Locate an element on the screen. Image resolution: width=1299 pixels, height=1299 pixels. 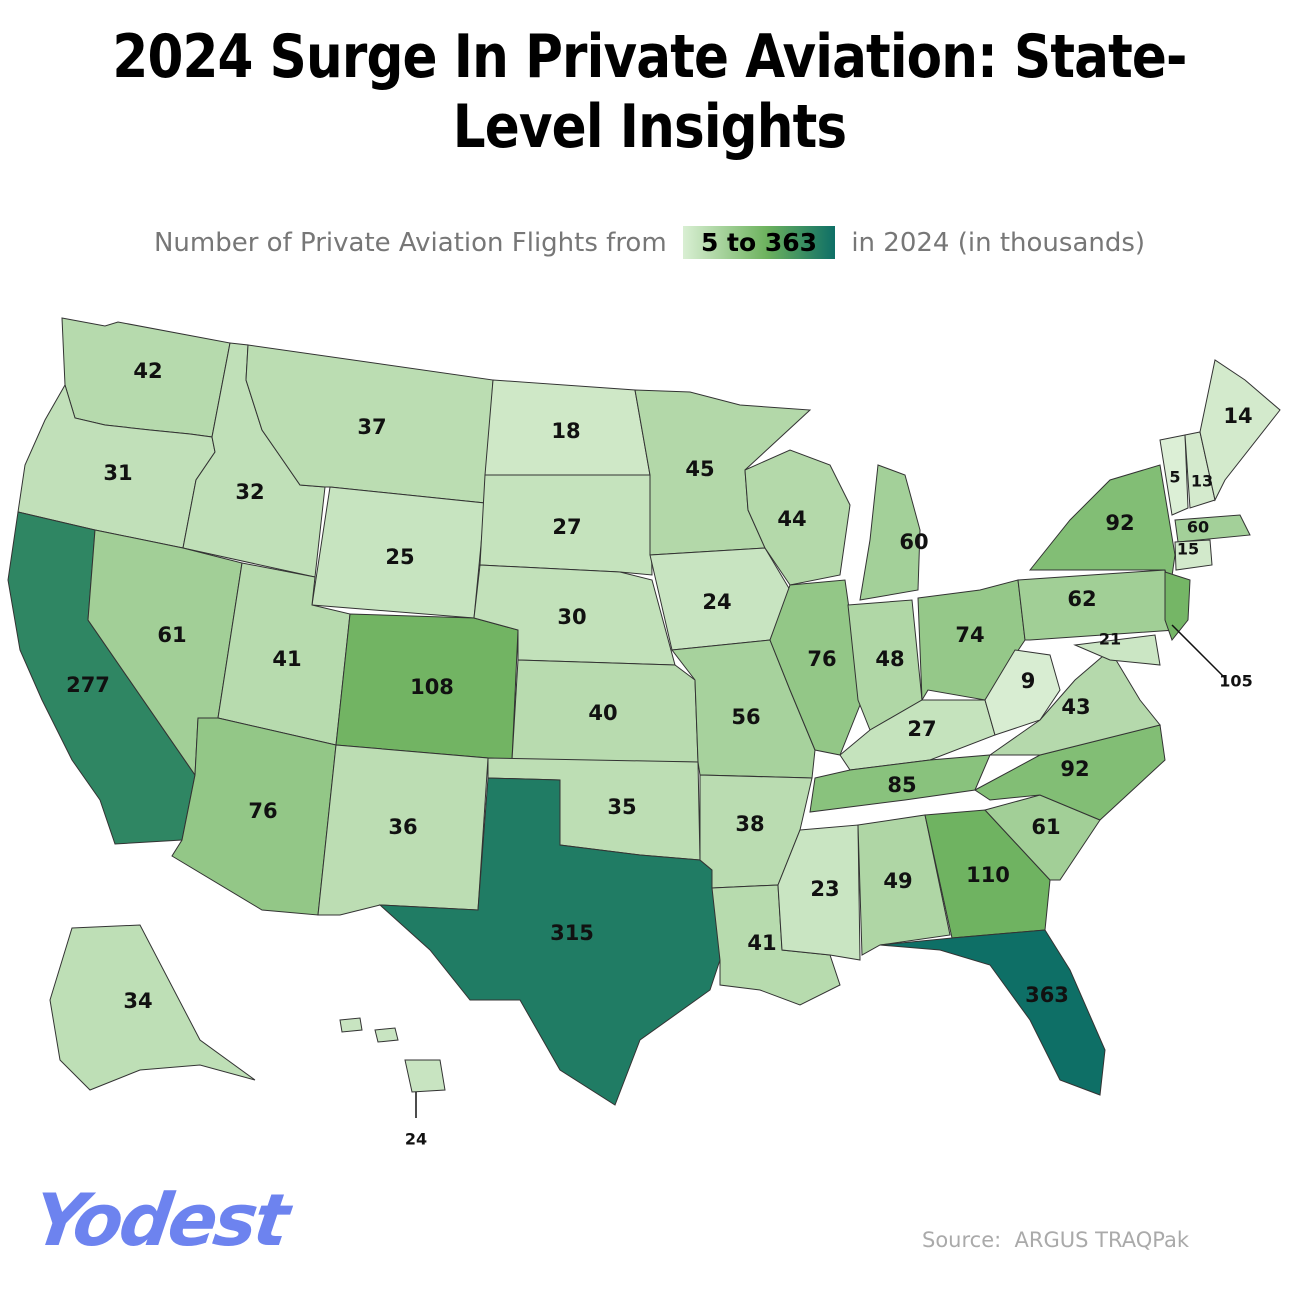
state-shape-pa is located at coordinates (1096, 605).